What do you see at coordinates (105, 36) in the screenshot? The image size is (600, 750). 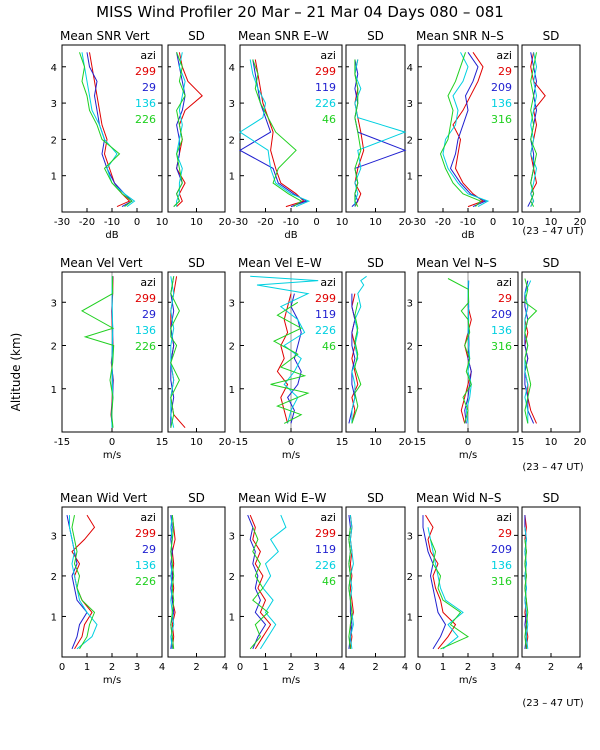 I see `mean-plot-title: Mean SNR Vert` at bounding box center [105, 36].